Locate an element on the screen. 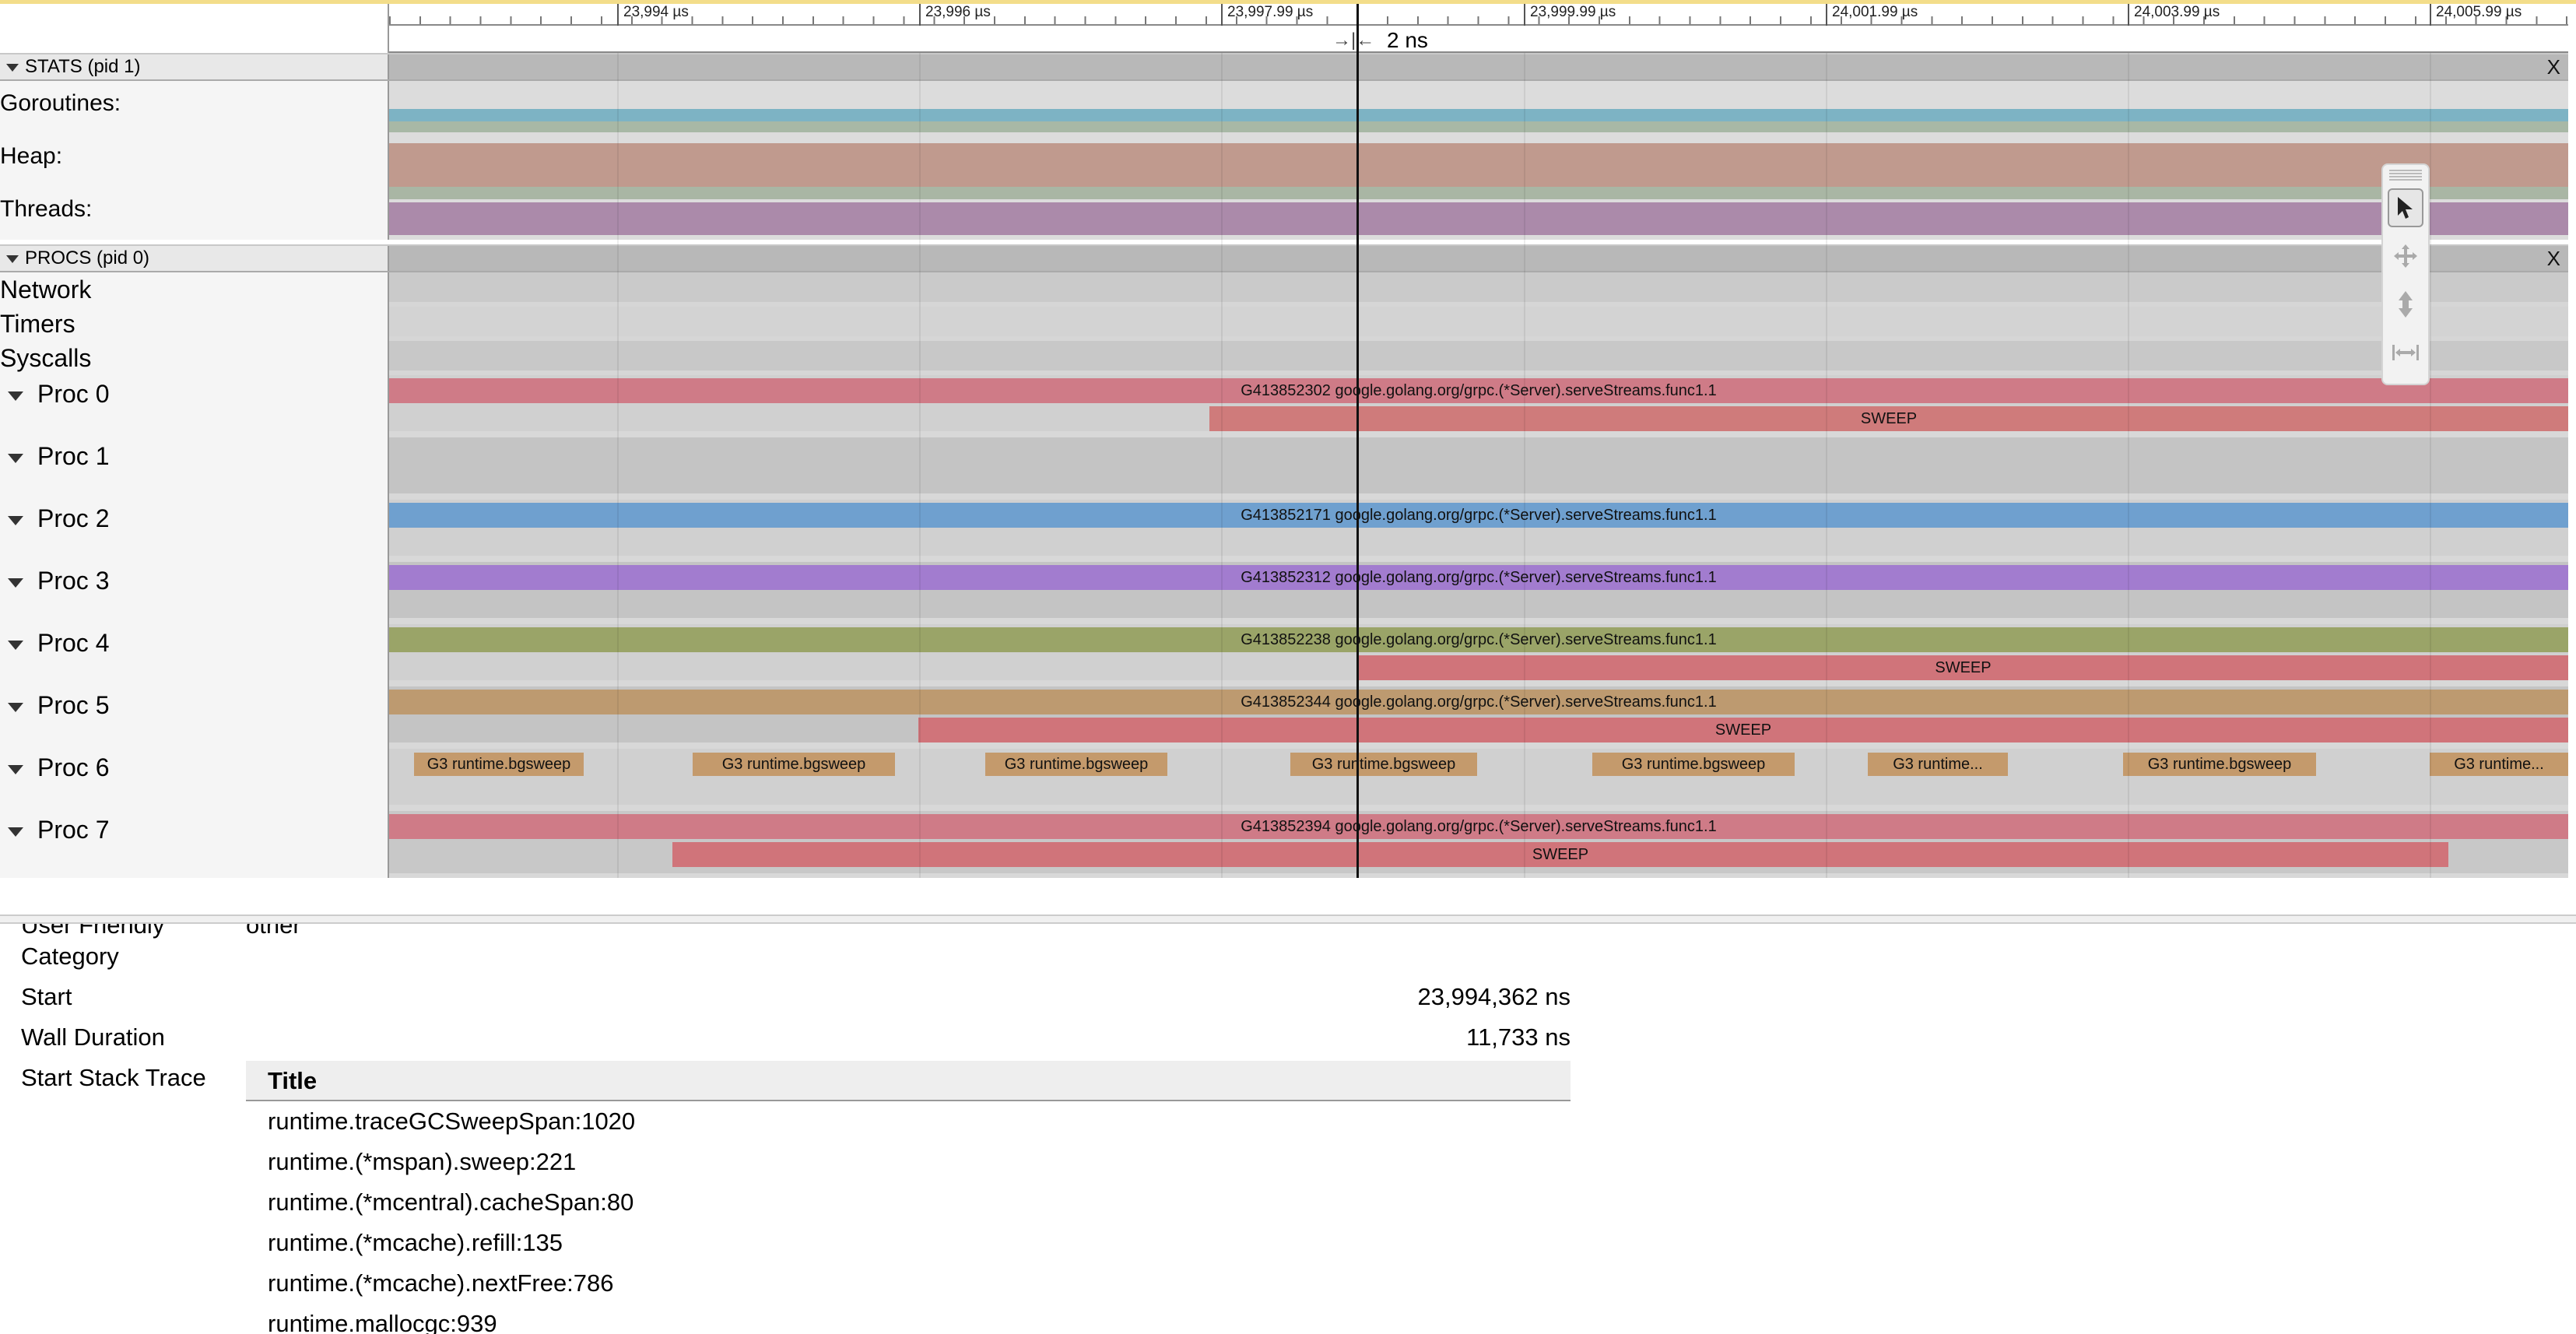 The height and width of the screenshot is (1334, 2576). procs-header-bar: X is located at coordinates (1479, 258).